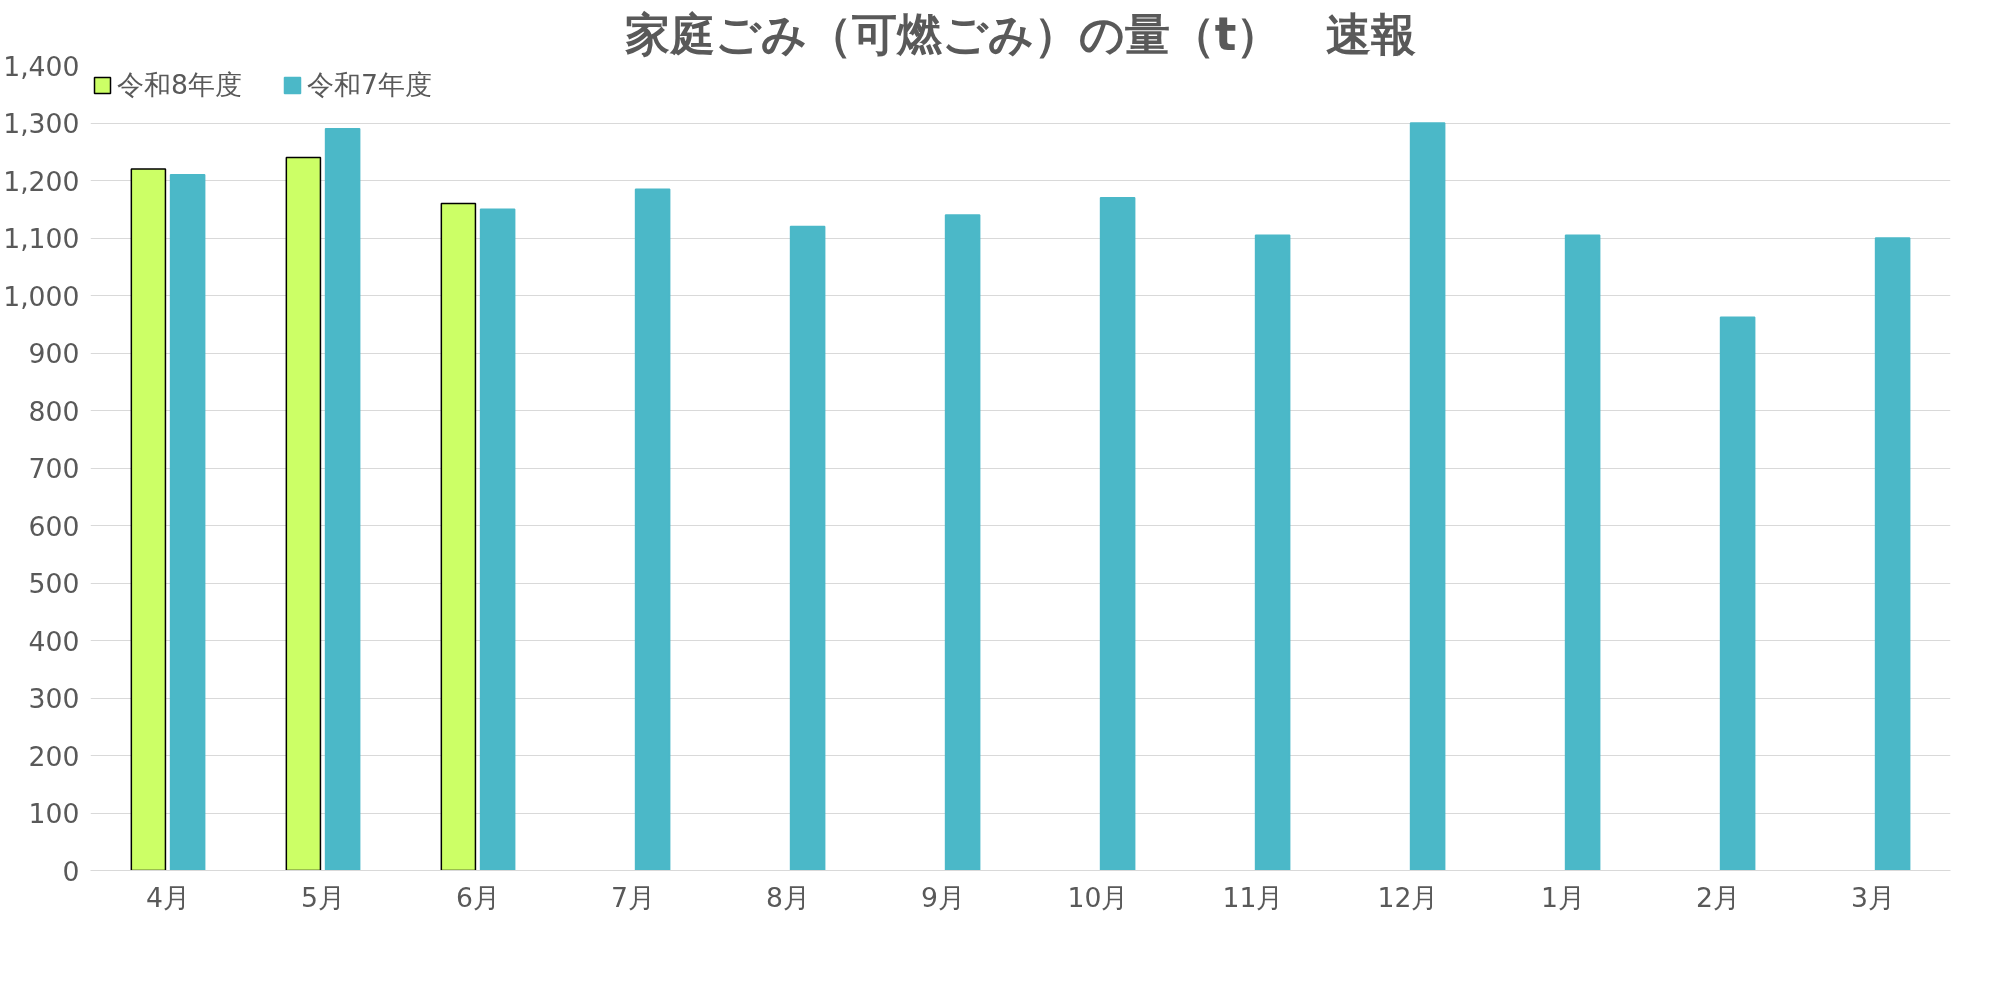  I want to click on y-tick-label: 200, so click(54, 756).